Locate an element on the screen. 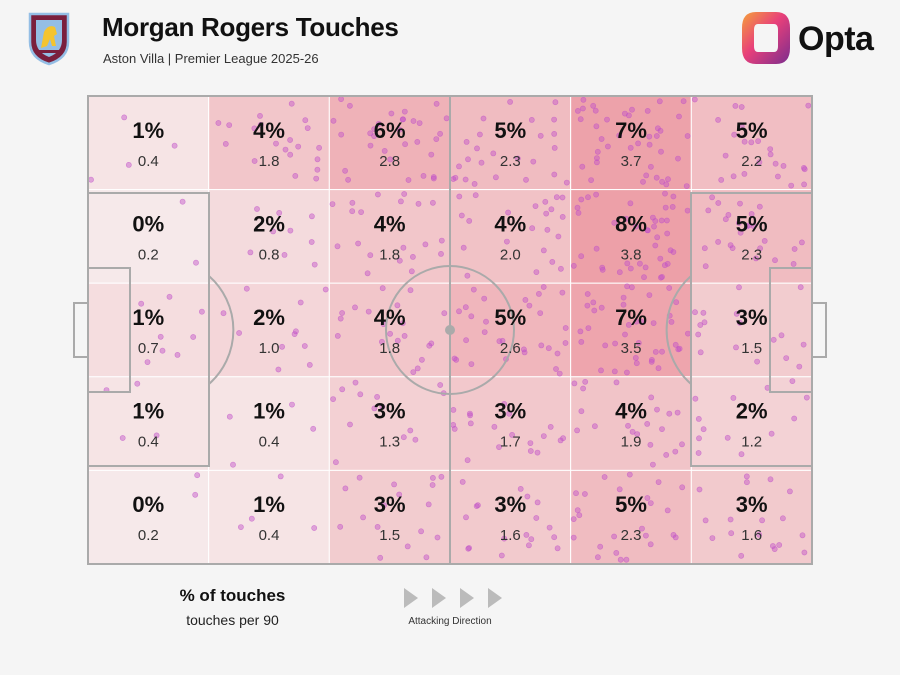 The height and width of the screenshot is (675, 900). heat-cell-r4-c3 is located at coordinates (510, 517).